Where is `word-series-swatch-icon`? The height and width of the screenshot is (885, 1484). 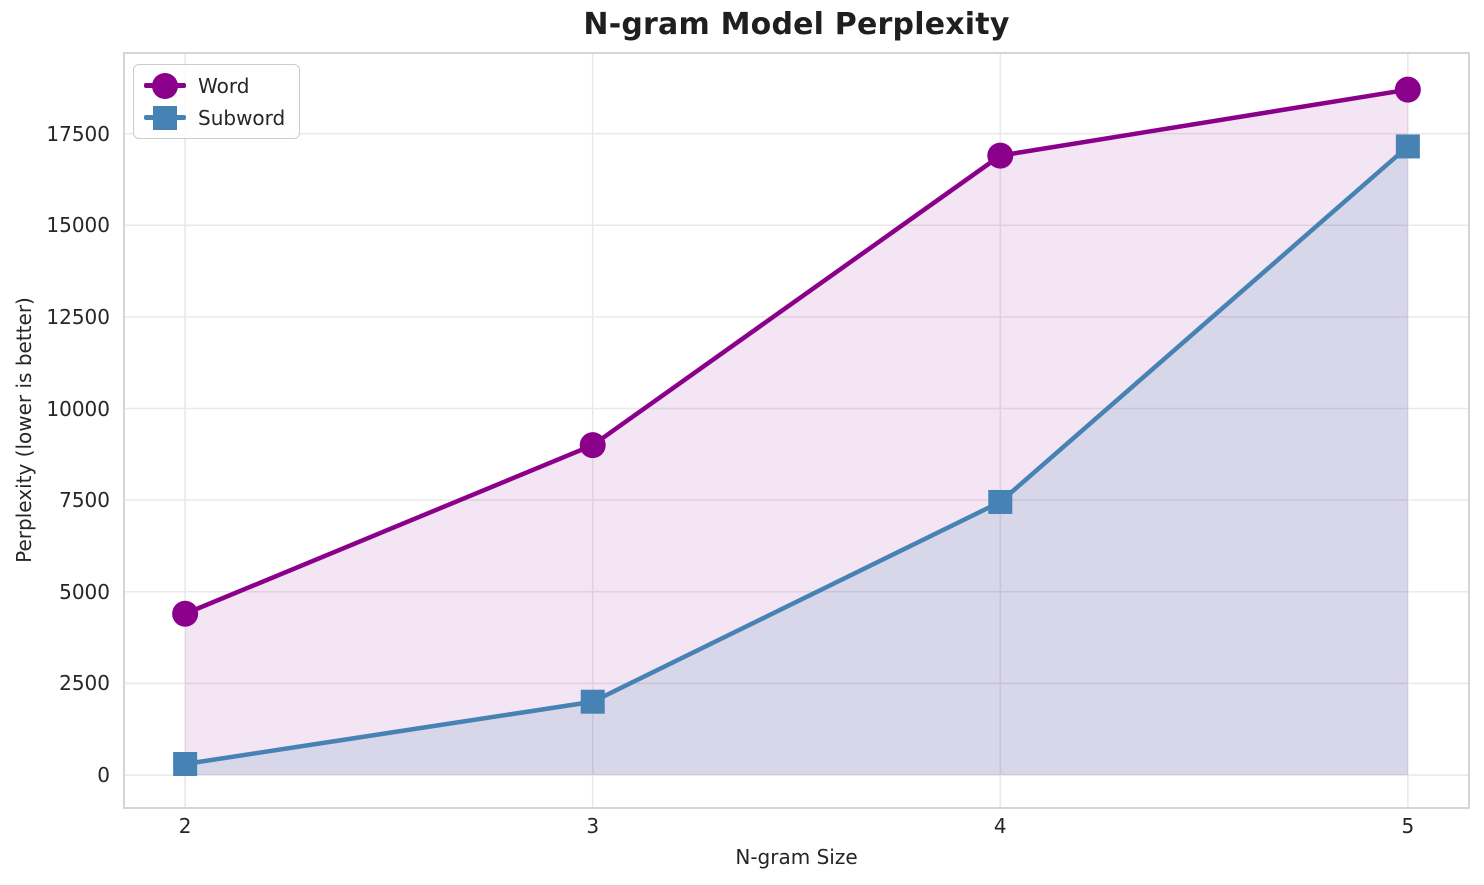
word-series-swatch-icon is located at coordinates (165, 85).